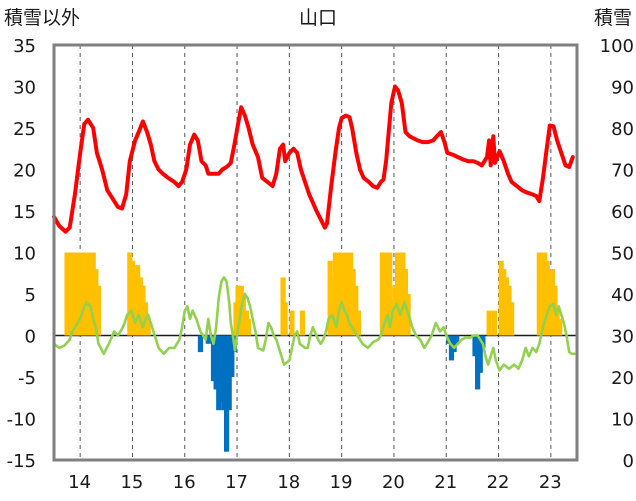 This screenshot has width=636, height=501. What do you see at coordinates (24, 88) in the screenshot?
I see `y-tick-label-left: 30` at bounding box center [24, 88].